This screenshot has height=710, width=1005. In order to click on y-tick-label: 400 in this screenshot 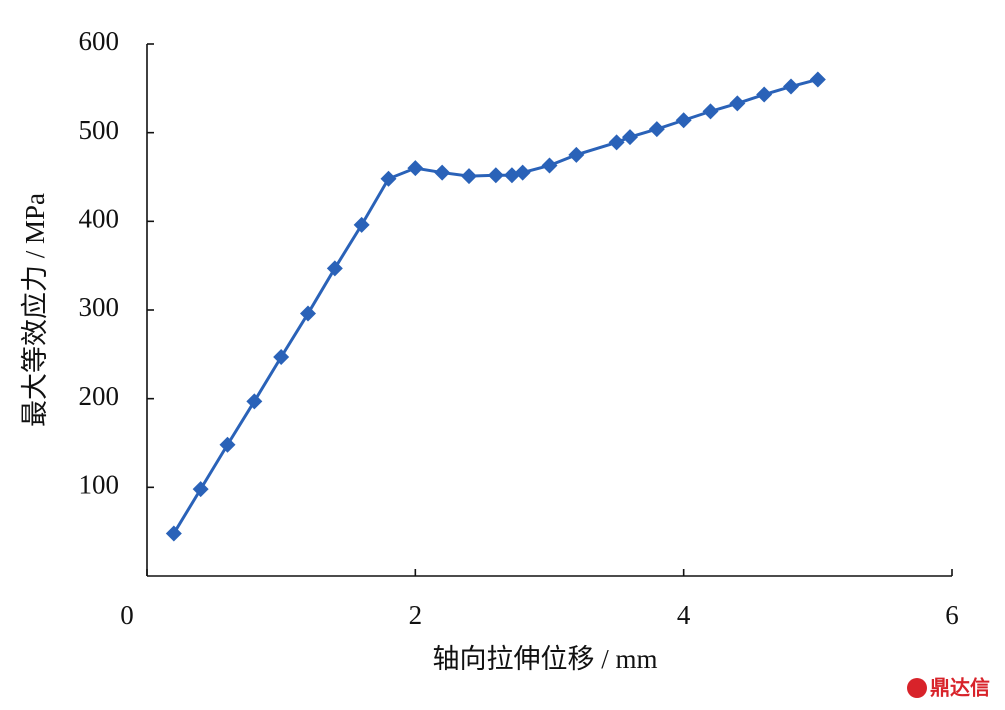, I will do `click(99, 219)`.